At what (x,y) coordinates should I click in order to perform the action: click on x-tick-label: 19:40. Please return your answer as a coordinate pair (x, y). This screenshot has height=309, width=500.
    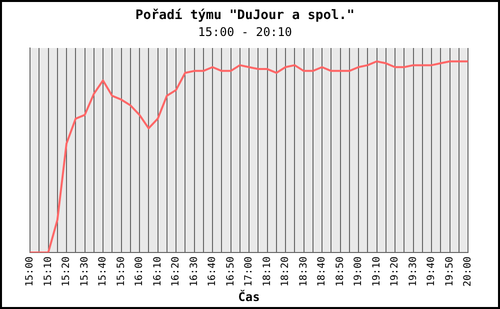
    Looking at the image, I should click on (432, 271).